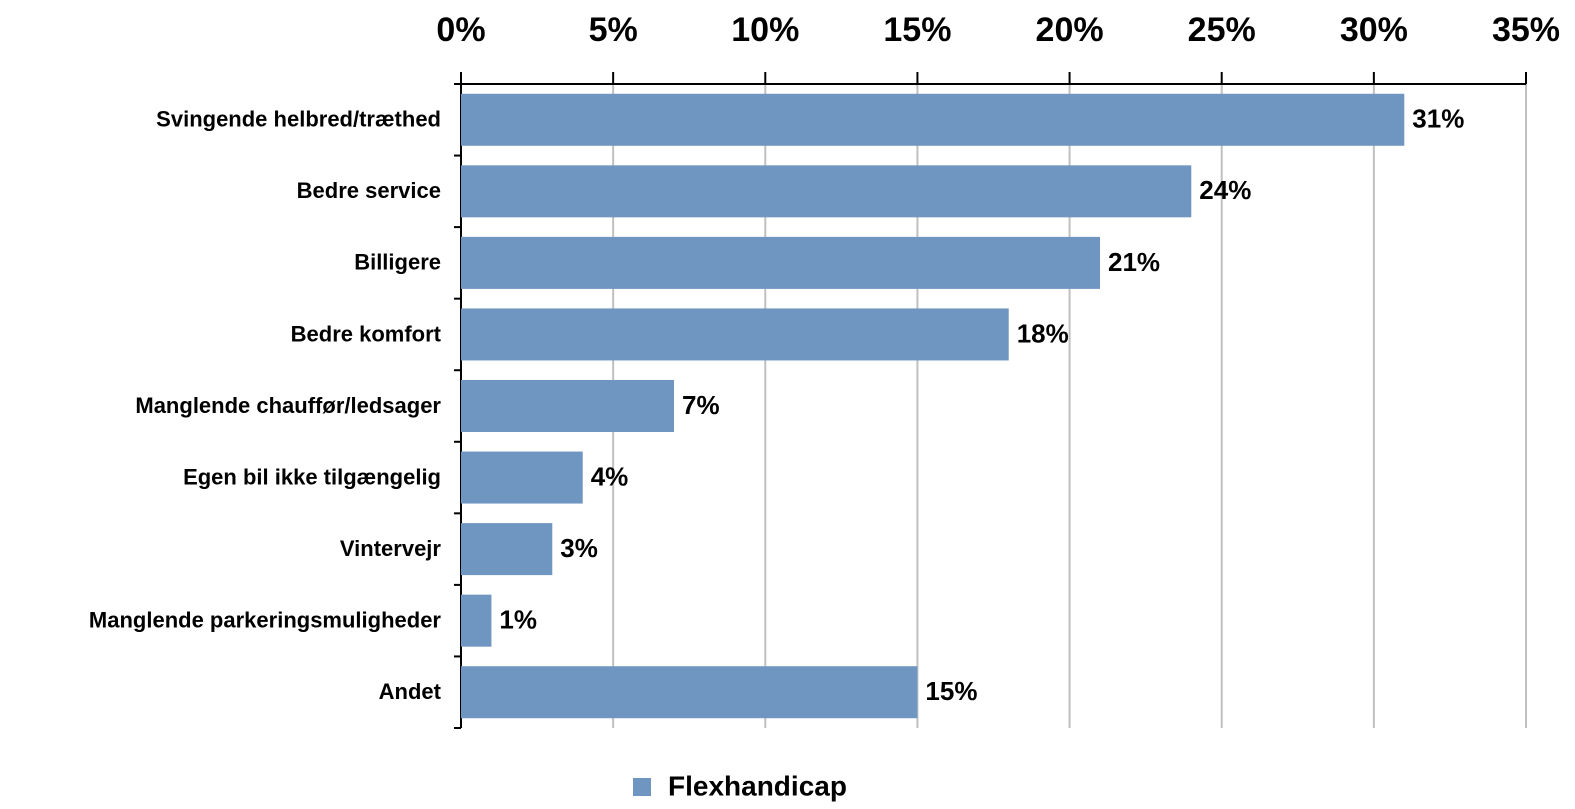  I want to click on data-label: 24%, so click(1225, 190).